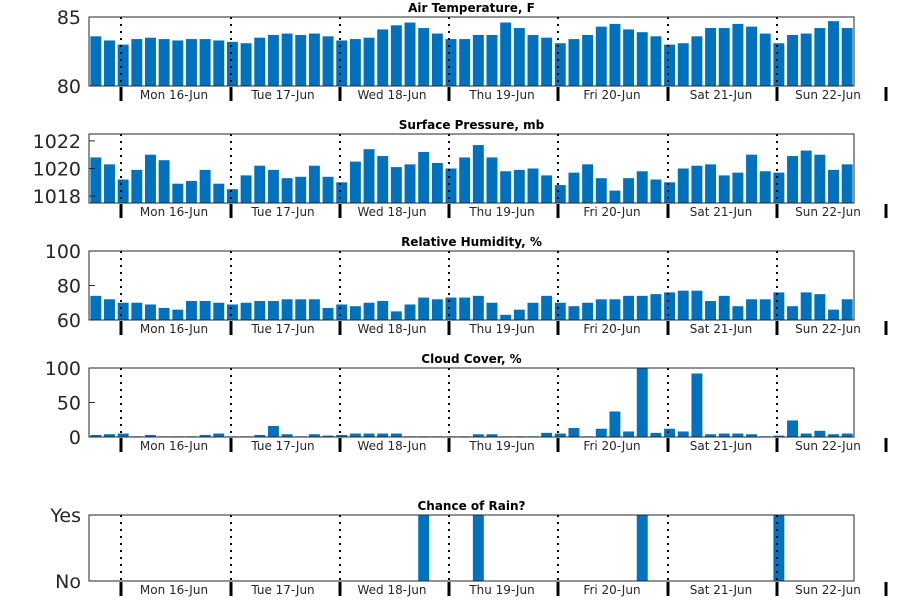  What do you see at coordinates (69, 18) in the screenshot?
I see `y-tick-label: 85` at bounding box center [69, 18].